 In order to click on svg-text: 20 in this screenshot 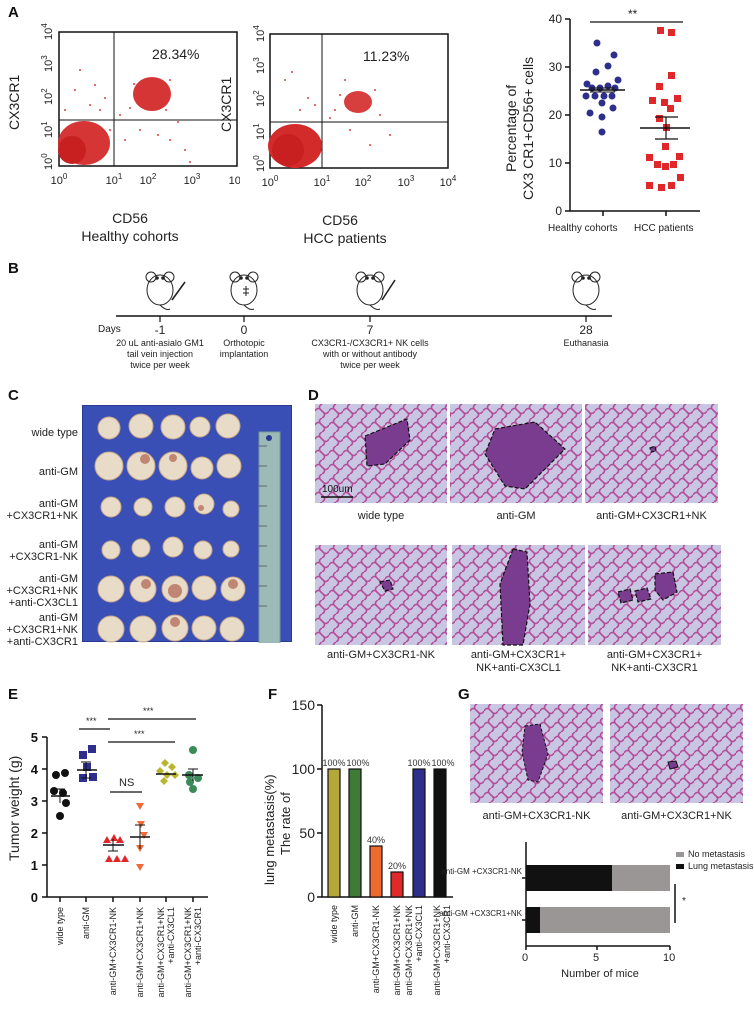, I will do `click(556, 115)`.